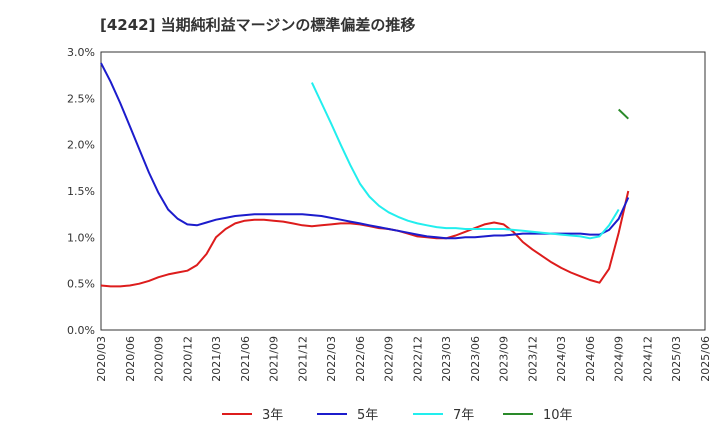 The height and width of the screenshot is (440, 720). I want to click on x-tick-label: 2025/06, so click(705, 359).